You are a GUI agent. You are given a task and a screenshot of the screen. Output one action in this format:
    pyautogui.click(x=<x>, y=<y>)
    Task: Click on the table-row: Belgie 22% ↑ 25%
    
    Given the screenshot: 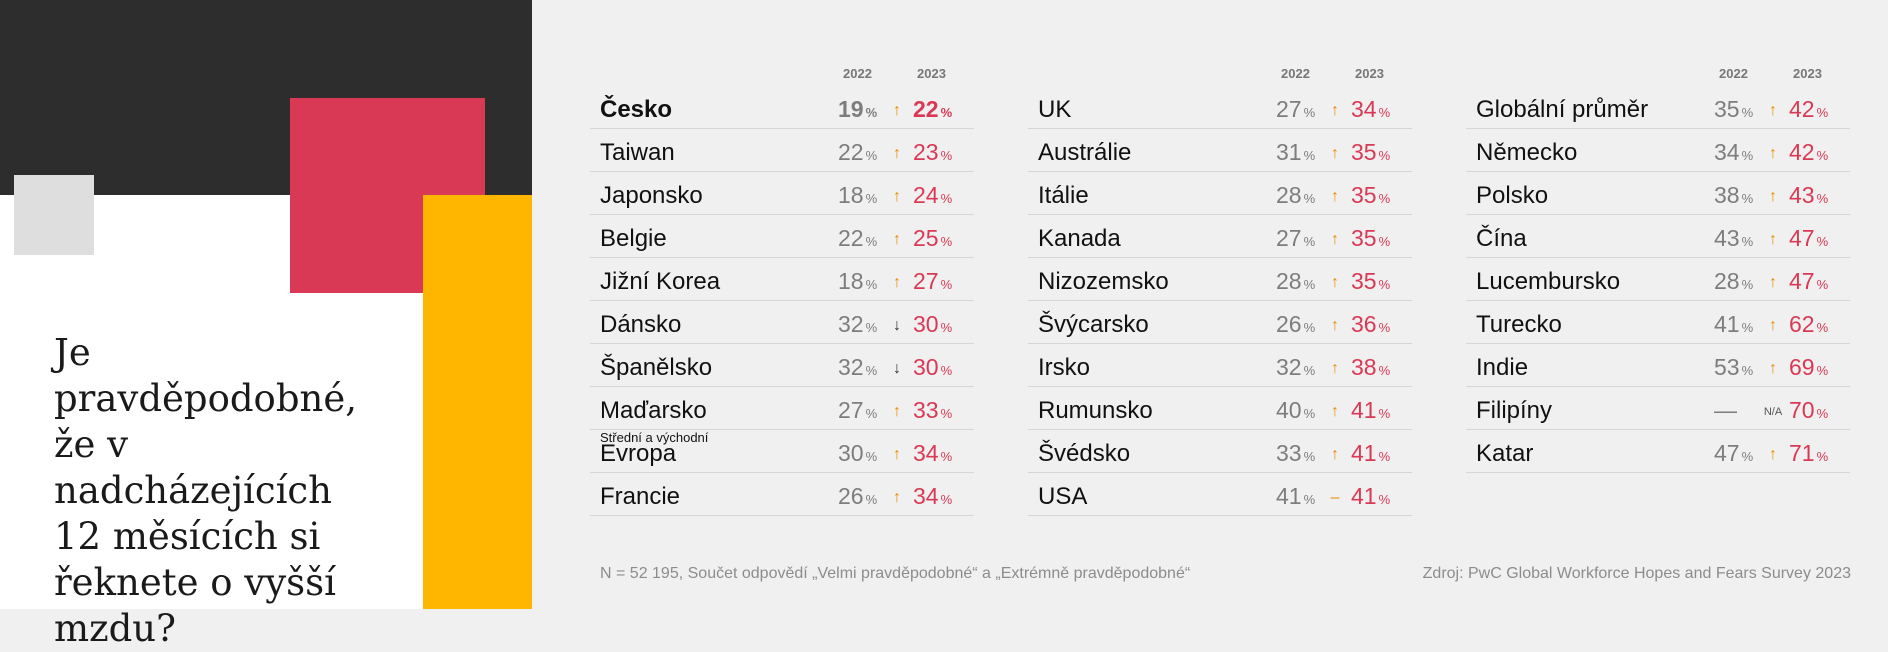 What is the action you would take?
    pyautogui.click(x=782, y=236)
    